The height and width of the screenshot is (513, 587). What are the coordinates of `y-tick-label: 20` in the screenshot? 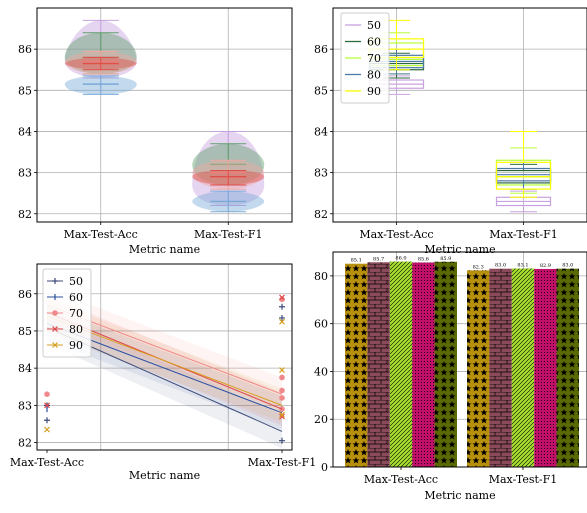 It's located at (321, 419).